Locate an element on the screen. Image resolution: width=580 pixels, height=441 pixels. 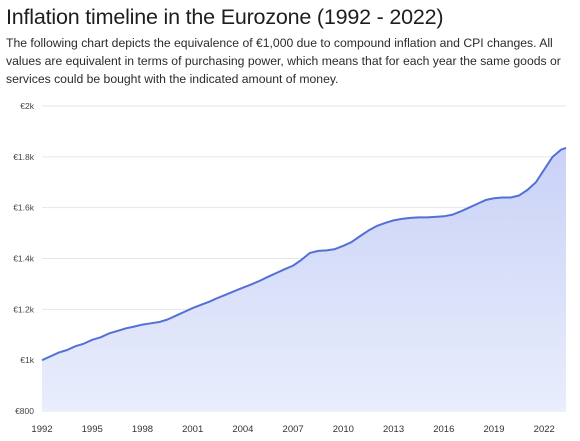
x-tick-label: 2004 is located at coordinates (242, 429).